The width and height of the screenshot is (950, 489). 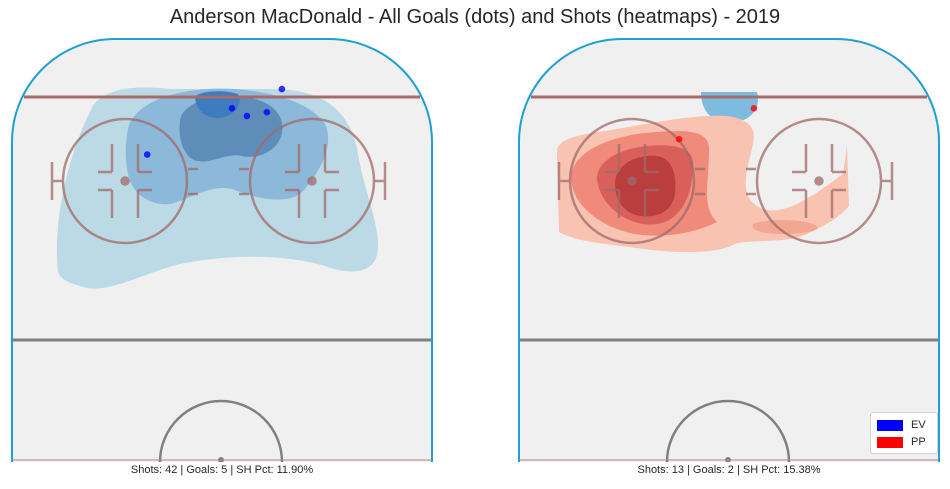 What do you see at coordinates (222, 470) in the screenshot?
I see `stats-caption-ev: Shots: 42 | Goals: 5 | SH Pct: 11.90%` at bounding box center [222, 470].